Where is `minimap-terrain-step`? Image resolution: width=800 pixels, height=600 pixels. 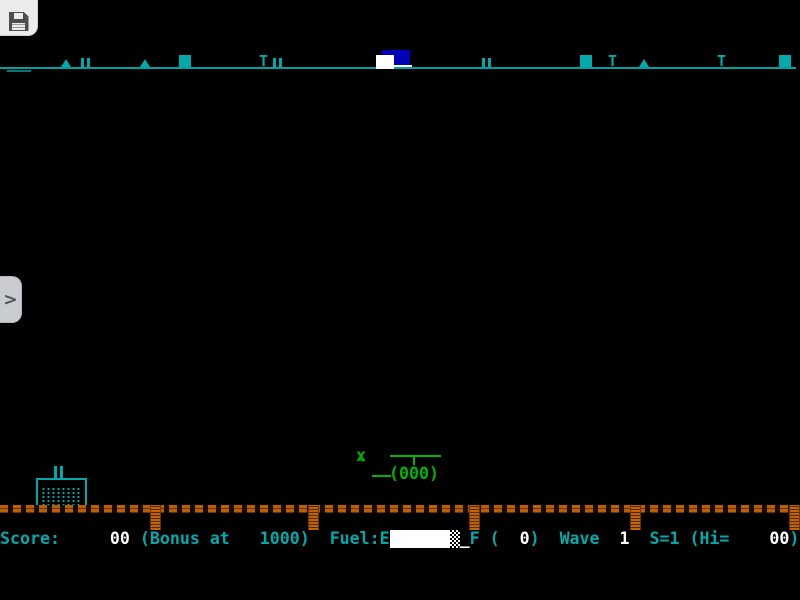
minimap-terrain-step is located at coordinates (19, 71).